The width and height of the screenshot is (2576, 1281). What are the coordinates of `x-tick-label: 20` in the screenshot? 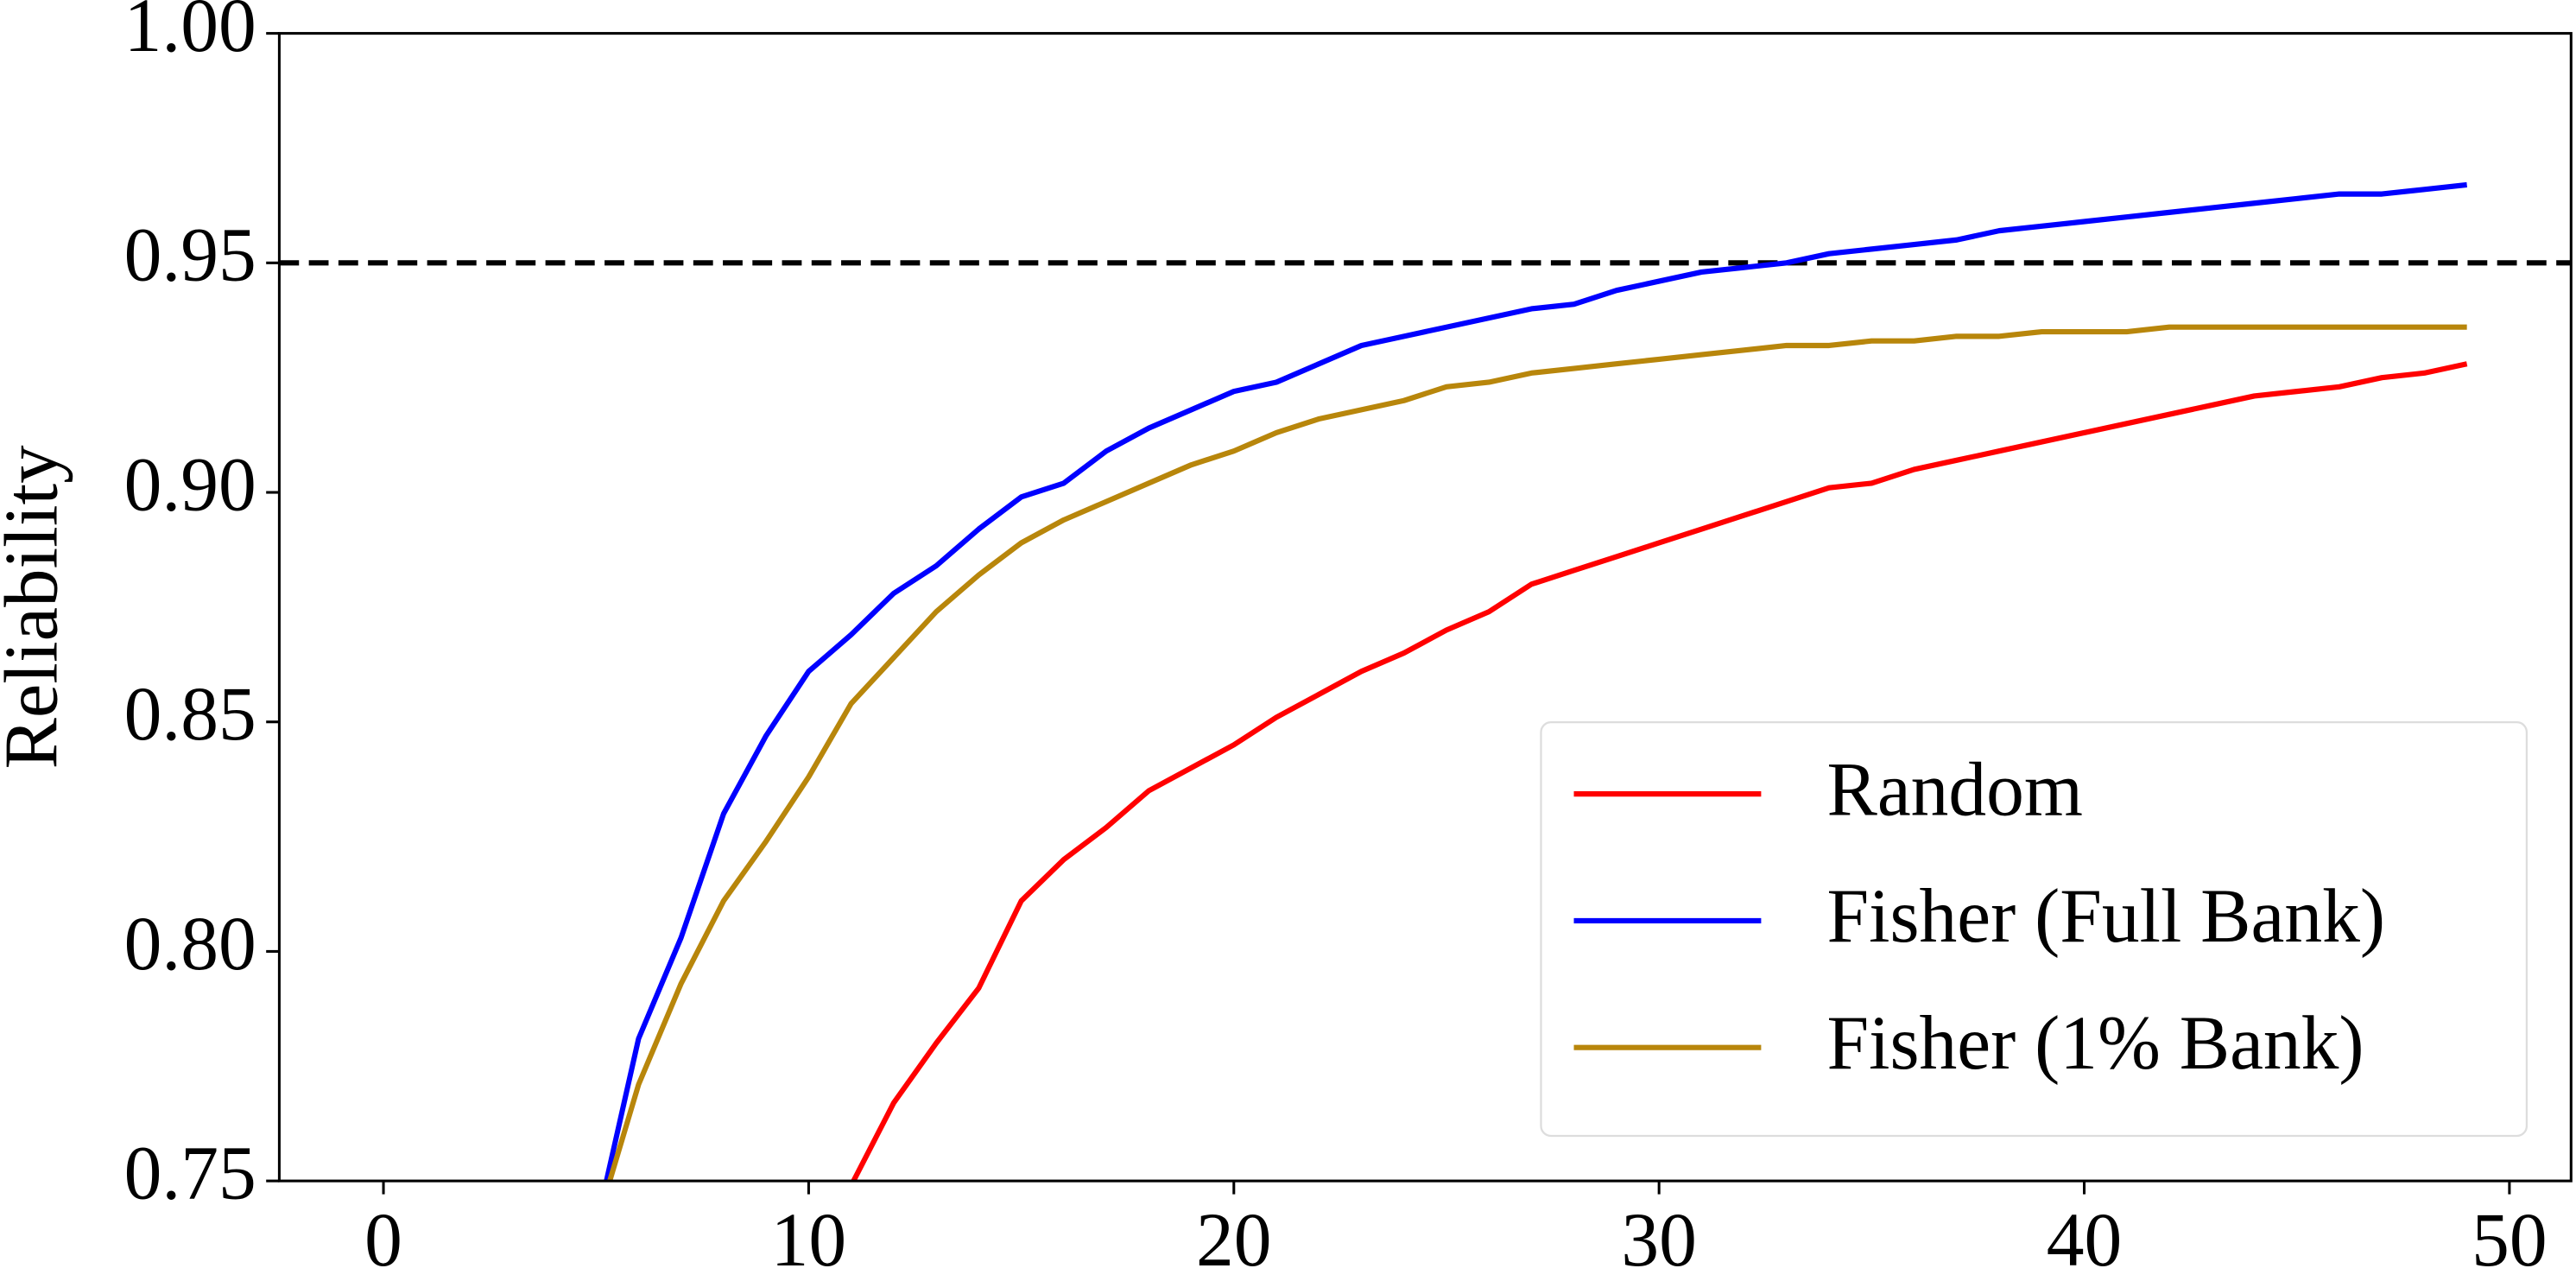 It's located at (1233, 1239).